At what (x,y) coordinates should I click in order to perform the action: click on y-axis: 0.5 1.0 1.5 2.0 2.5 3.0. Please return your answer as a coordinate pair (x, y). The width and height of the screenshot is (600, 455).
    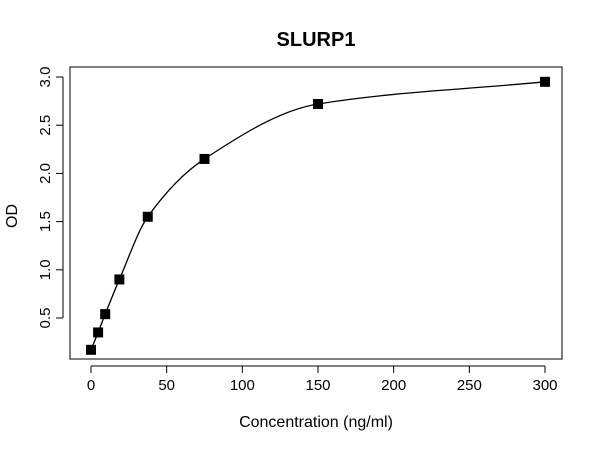
    Looking at the image, I should click on (50, 198).